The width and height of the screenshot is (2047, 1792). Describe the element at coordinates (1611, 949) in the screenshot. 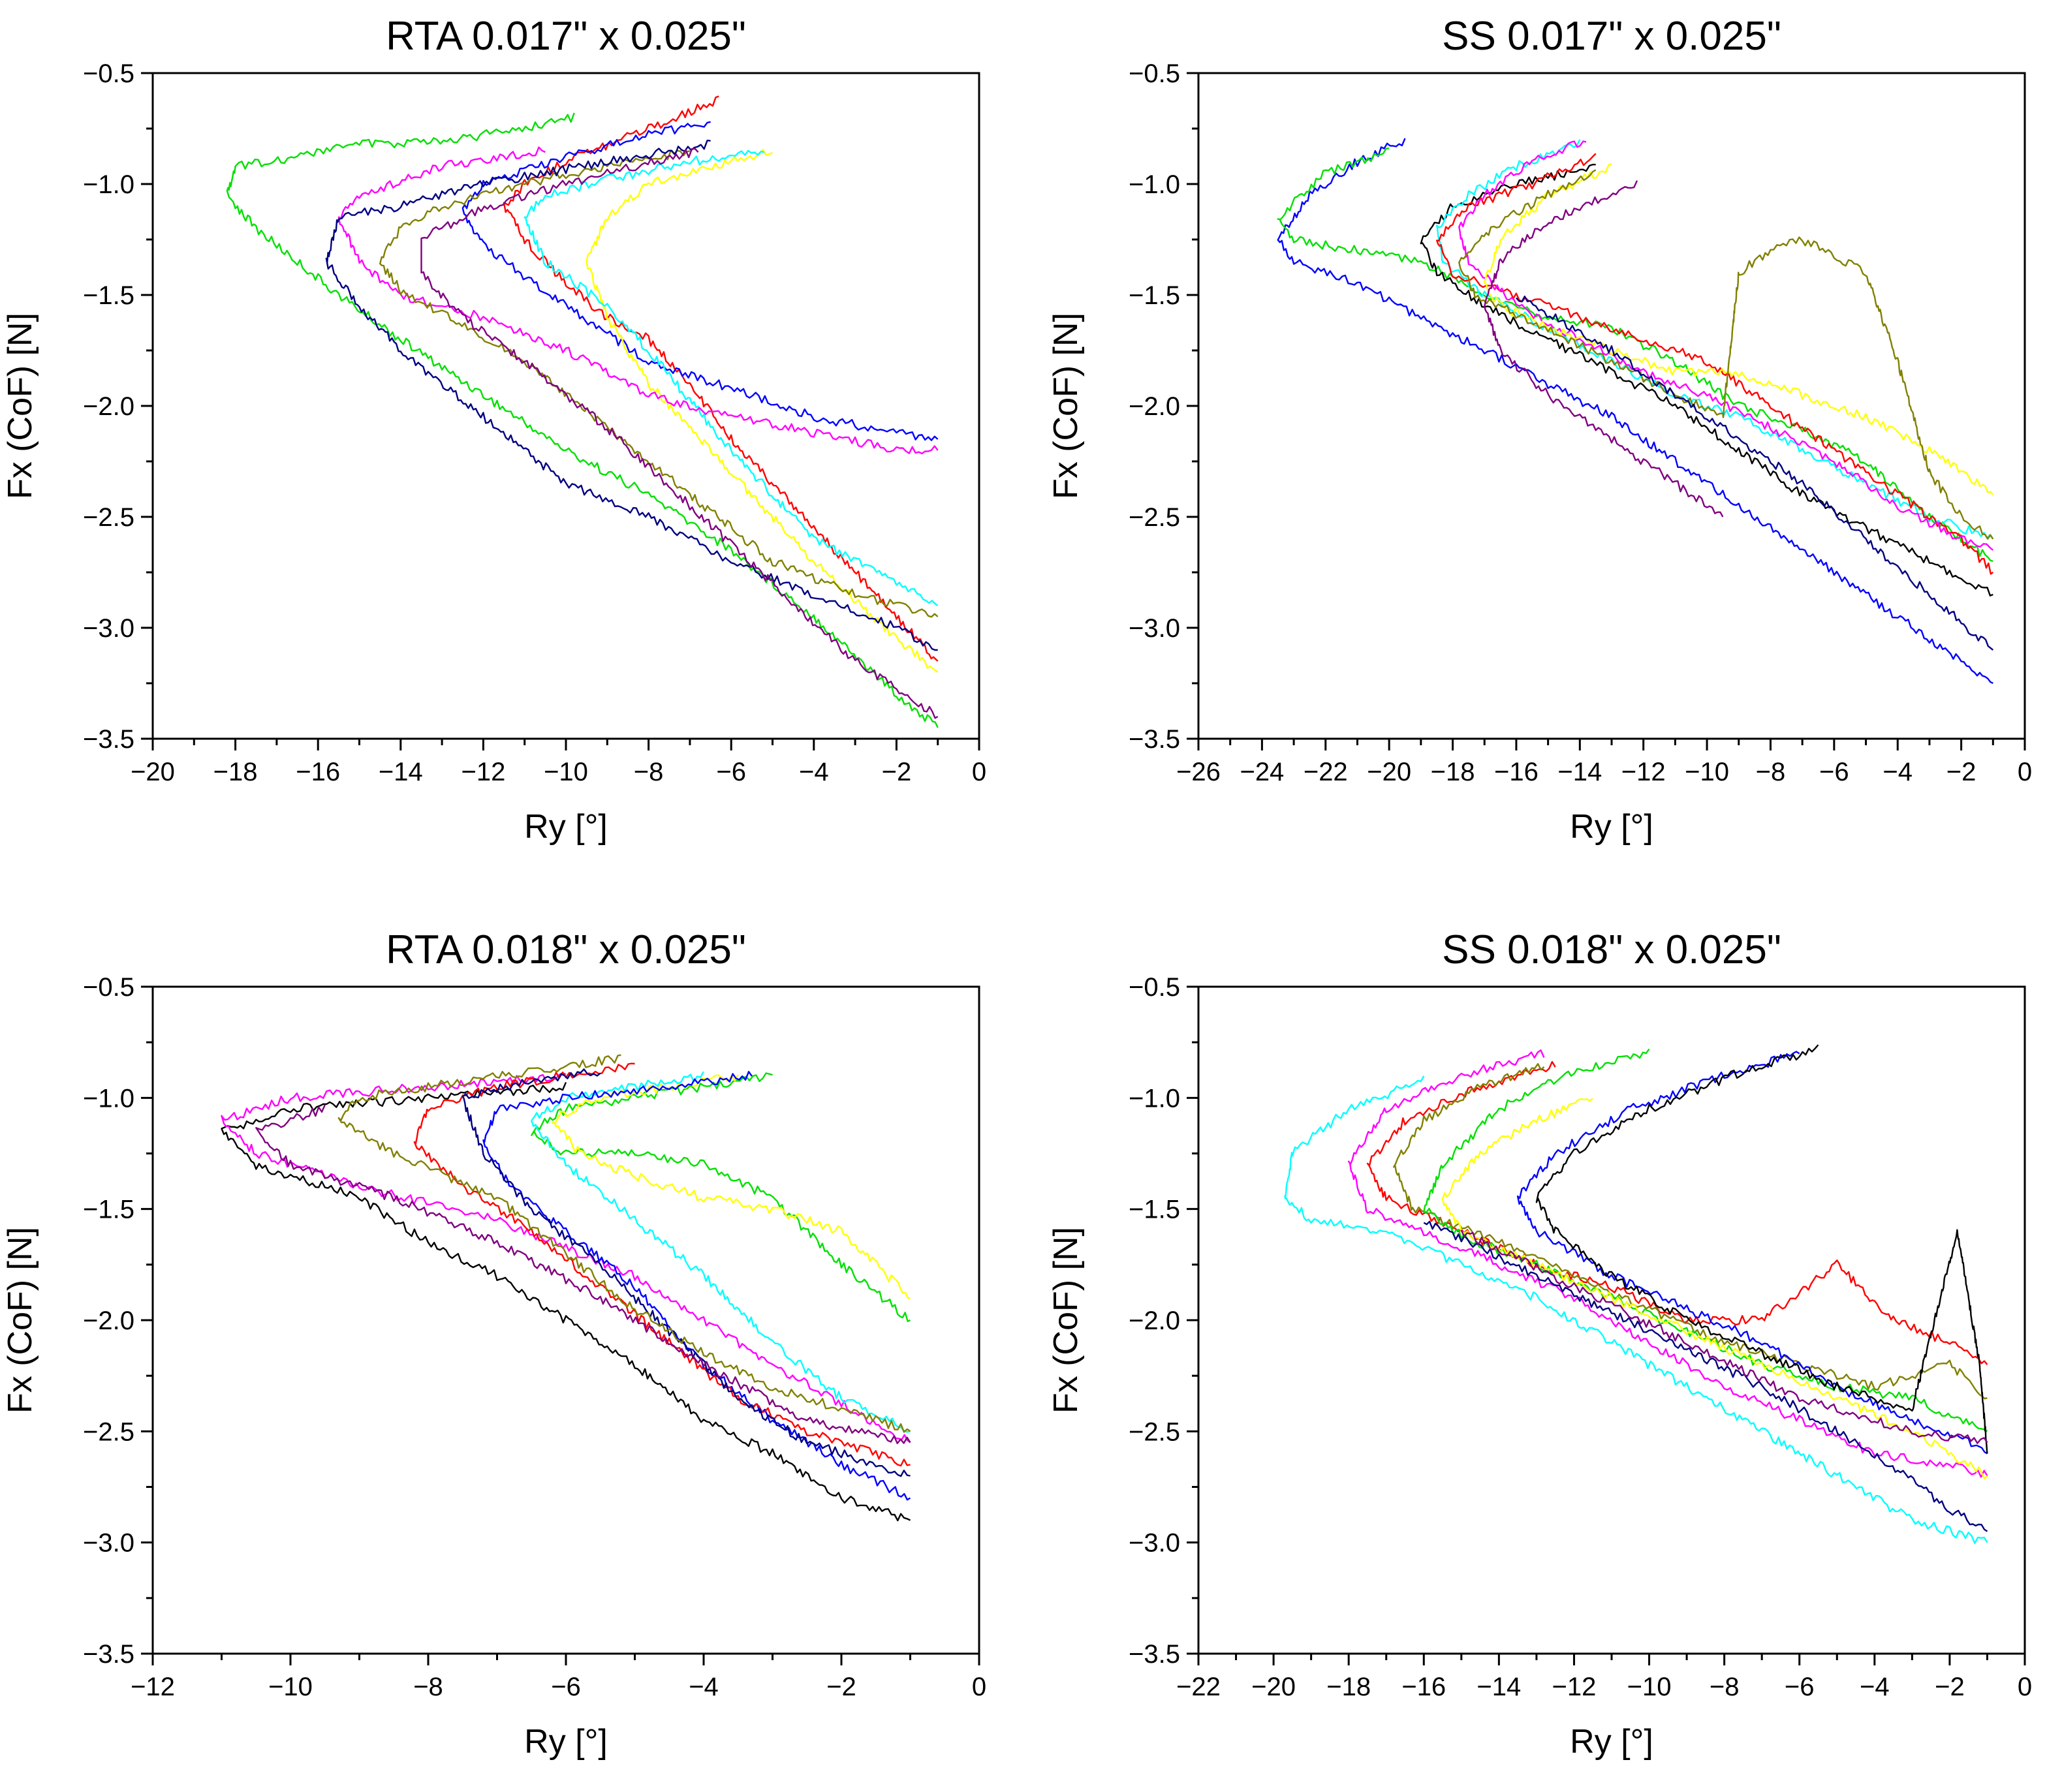

I see `chart-title: SS 0.018" x 0.025"` at that location.